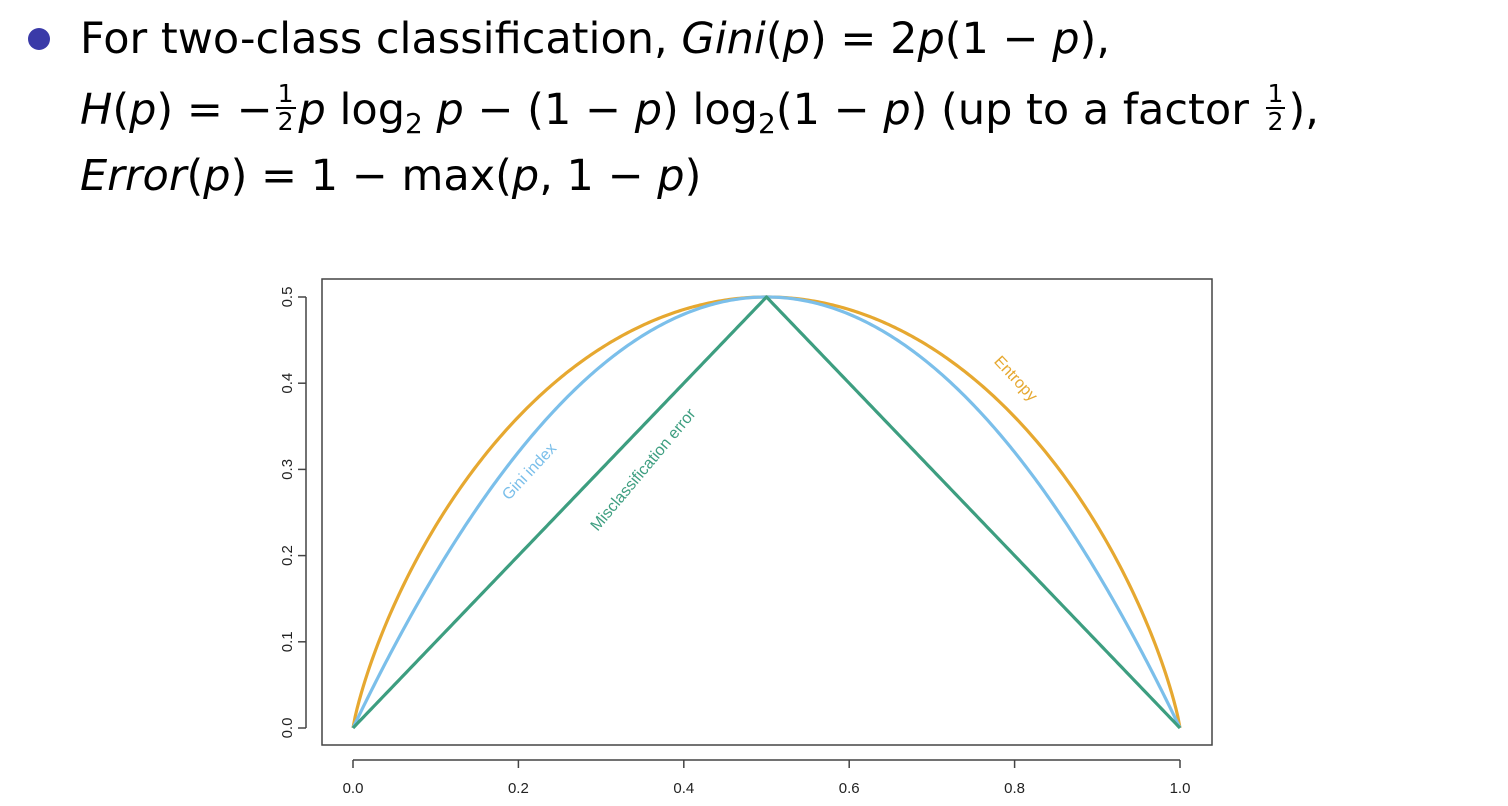  What do you see at coordinates (371, 176) in the screenshot?
I see `max-text: ) = 1 − max(` at bounding box center [371, 176].